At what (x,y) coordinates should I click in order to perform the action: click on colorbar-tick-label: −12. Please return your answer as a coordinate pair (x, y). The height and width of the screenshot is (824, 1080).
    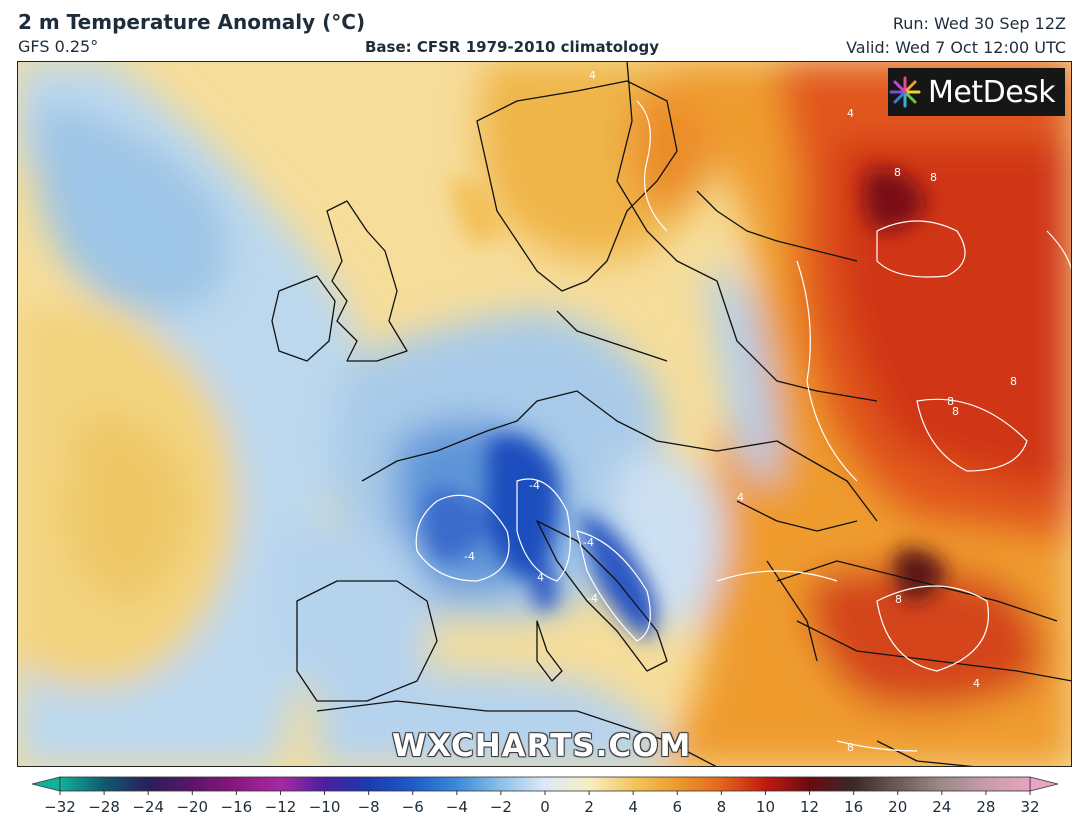
    Looking at the image, I should click on (281, 807).